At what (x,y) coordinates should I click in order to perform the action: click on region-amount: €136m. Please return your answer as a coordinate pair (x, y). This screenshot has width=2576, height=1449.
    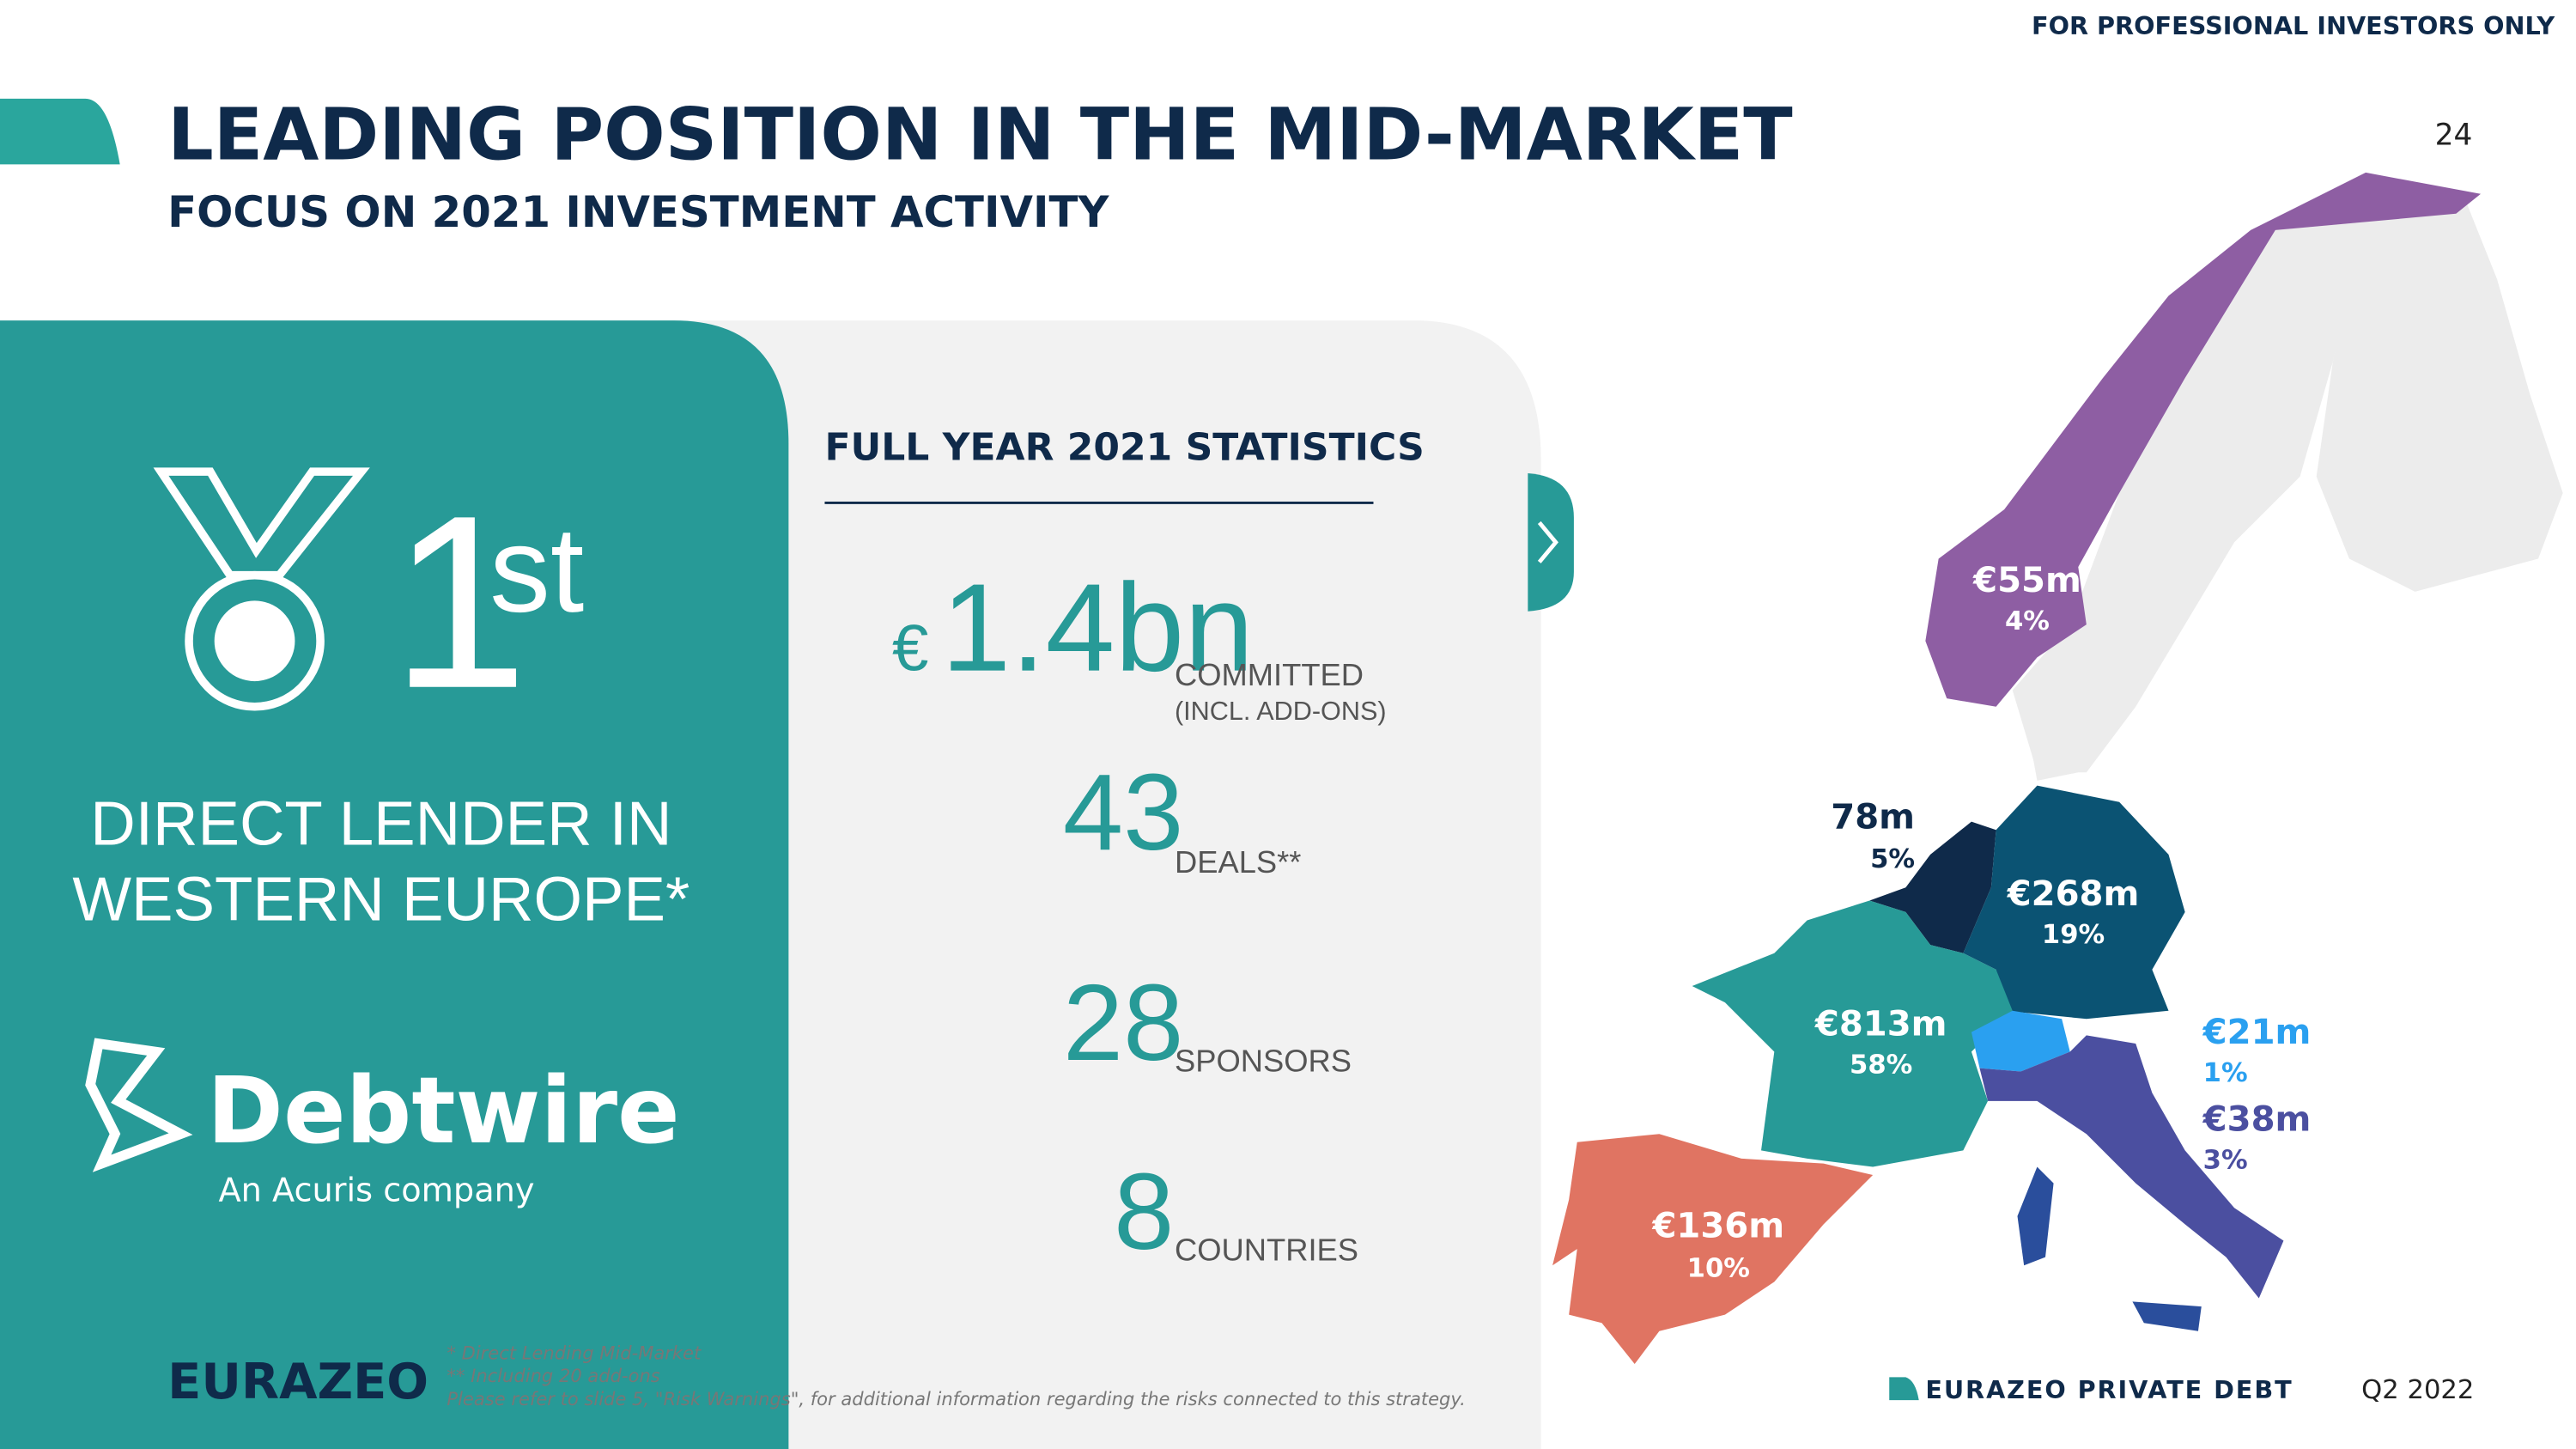
    Looking at the image, I should click on (1718, 1226).